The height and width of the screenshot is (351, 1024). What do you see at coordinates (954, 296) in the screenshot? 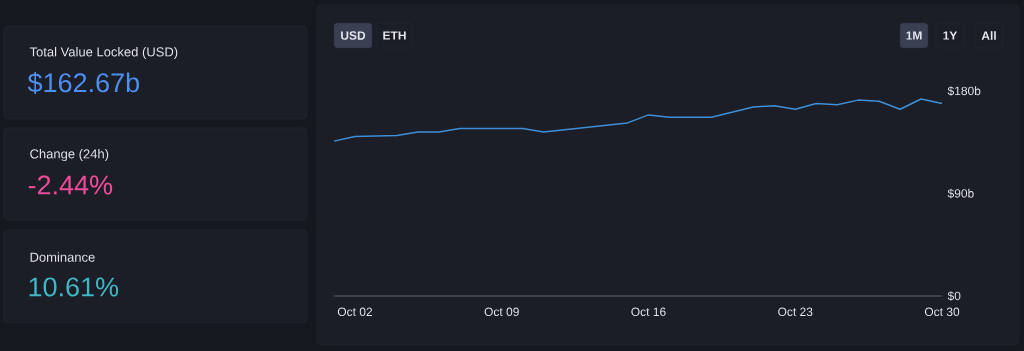
I see `y-tick-label: $0` at bounding box center [954, 296].